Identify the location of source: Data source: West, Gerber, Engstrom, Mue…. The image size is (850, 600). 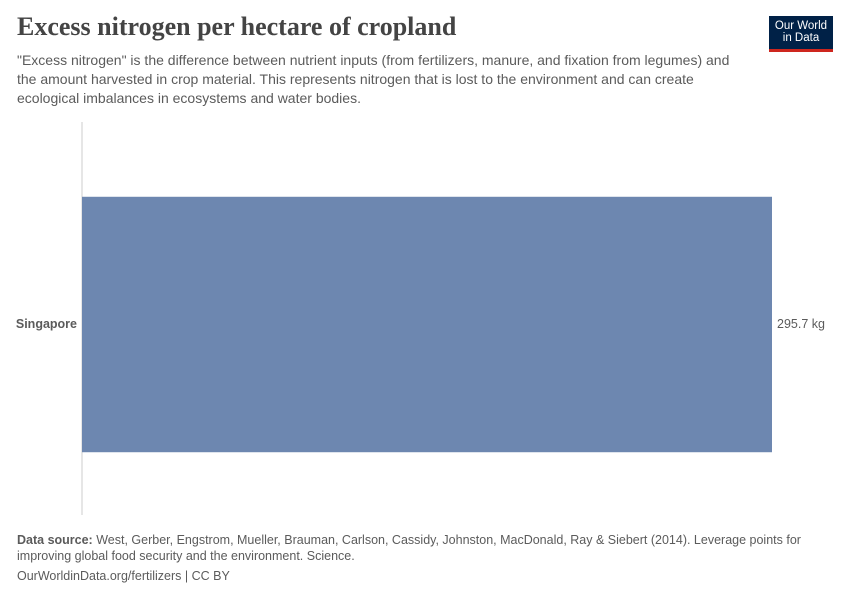
(412, 548).